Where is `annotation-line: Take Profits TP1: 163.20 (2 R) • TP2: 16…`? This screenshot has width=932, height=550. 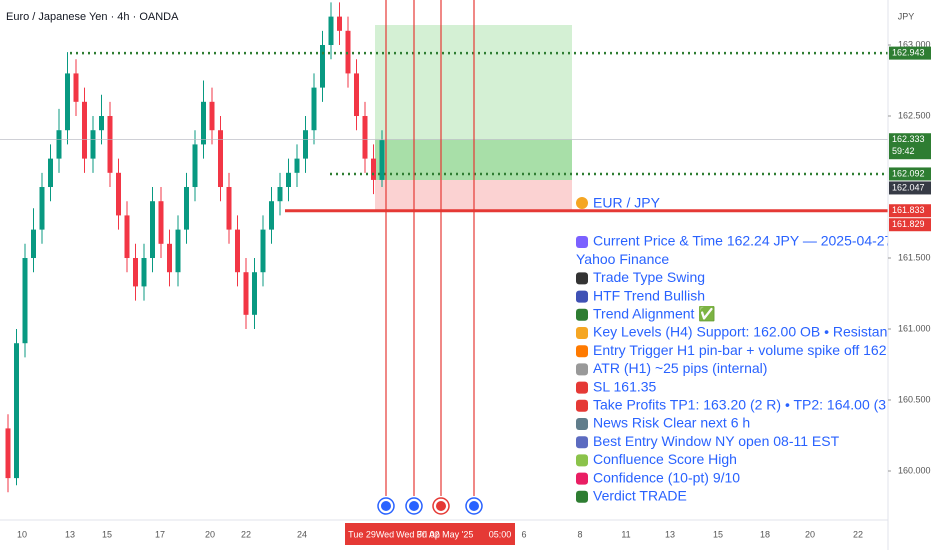 annotation-line: Take Profits TP1: 163.20 (2 R) • TP2: 16… is located at coordinates (749, 405).